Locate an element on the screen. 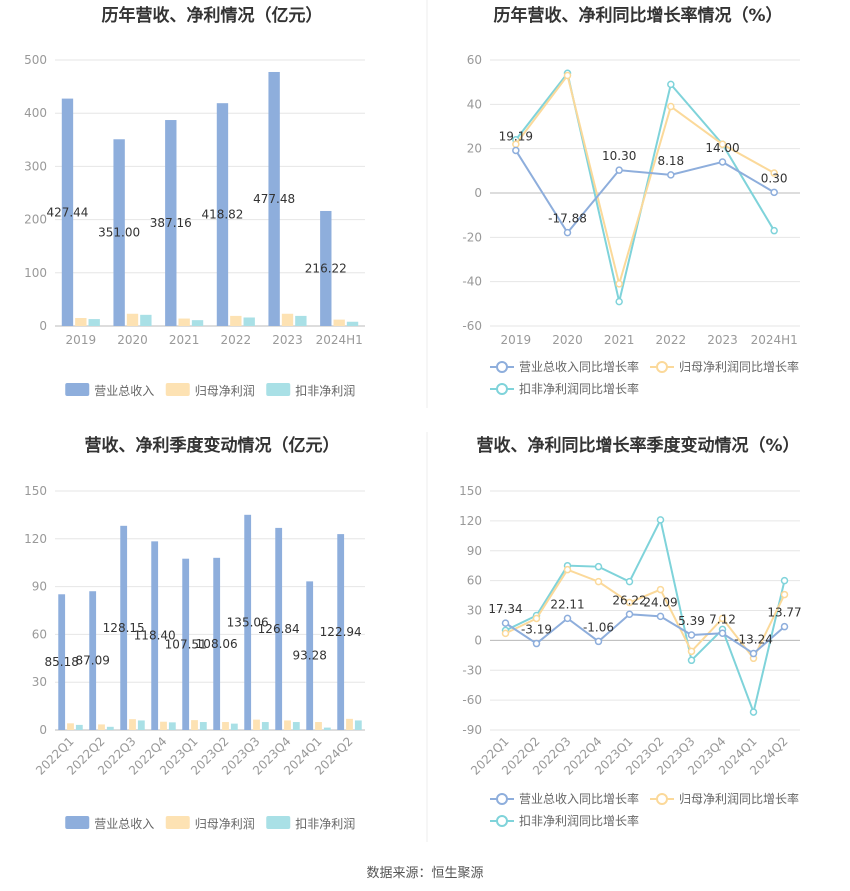 The height and width of the screenshot is (891, 850). data-source-note: 数据来源：恒生聚源 is located at coordinates (425, 873).